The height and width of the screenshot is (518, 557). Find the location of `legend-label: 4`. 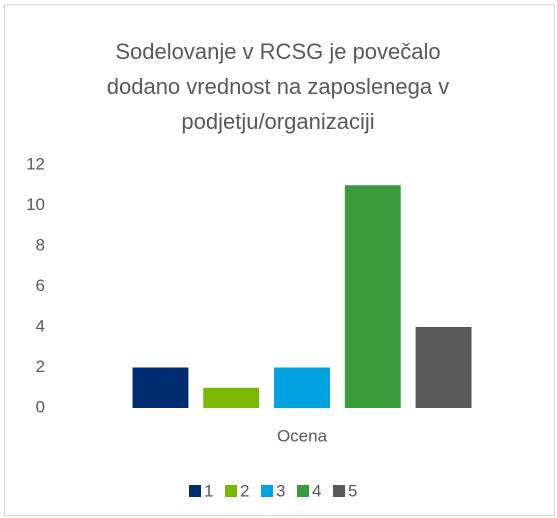

legend-label: 4 is located at coordinates (316, 490).